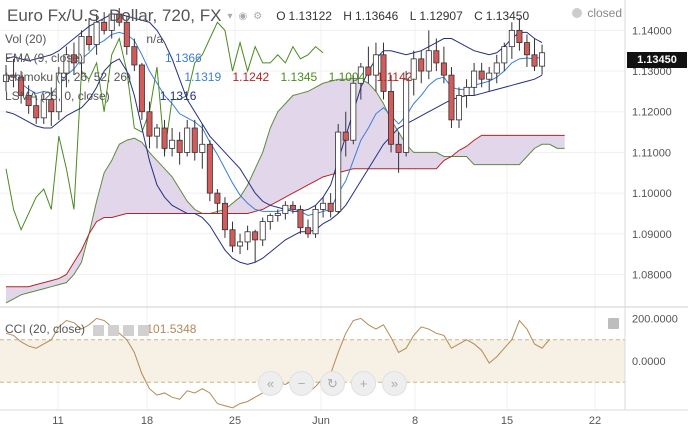  Describe the element at coordinates (478, 16) in the screenshot. I see `close-label: C` at that location.